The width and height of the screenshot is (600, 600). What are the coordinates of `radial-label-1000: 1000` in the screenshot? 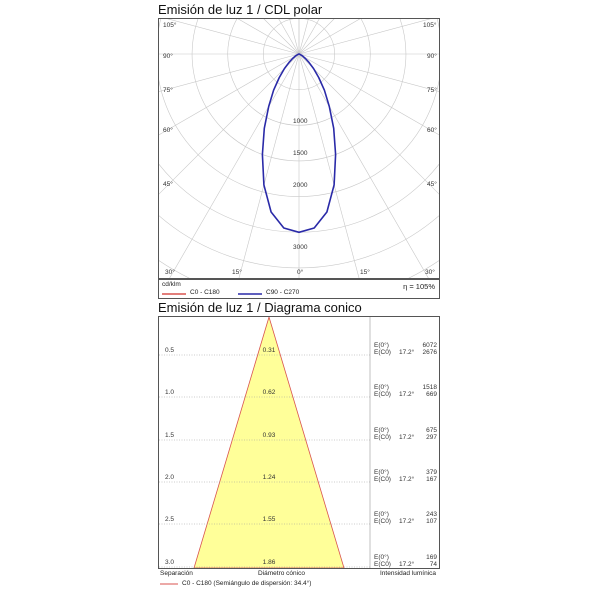 It's located at (300, 121).